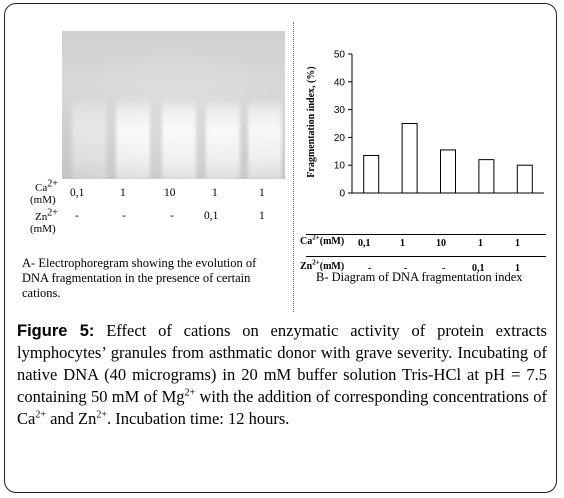  I want to click on panel-b-zn-value: 0,1, so click(478, 268).